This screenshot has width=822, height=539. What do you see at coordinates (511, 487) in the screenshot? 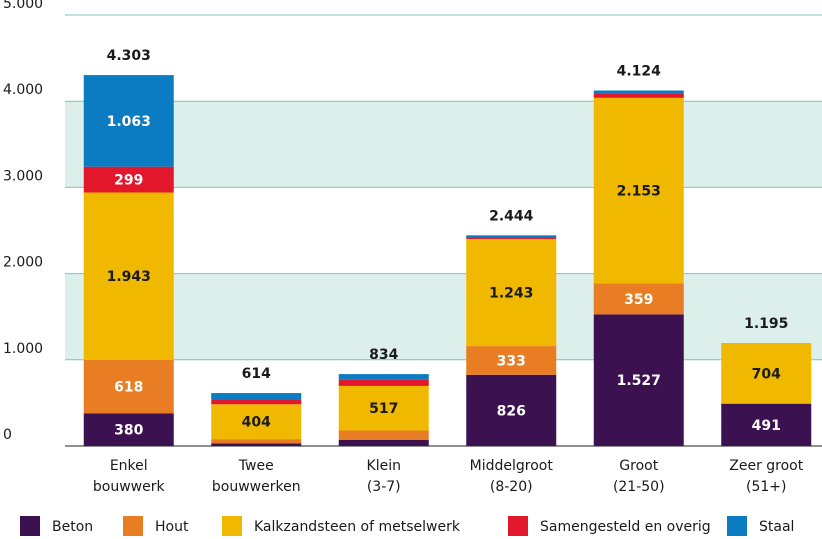
I see `x-tick-label: (8-20)` at bounding box center [511, 487].